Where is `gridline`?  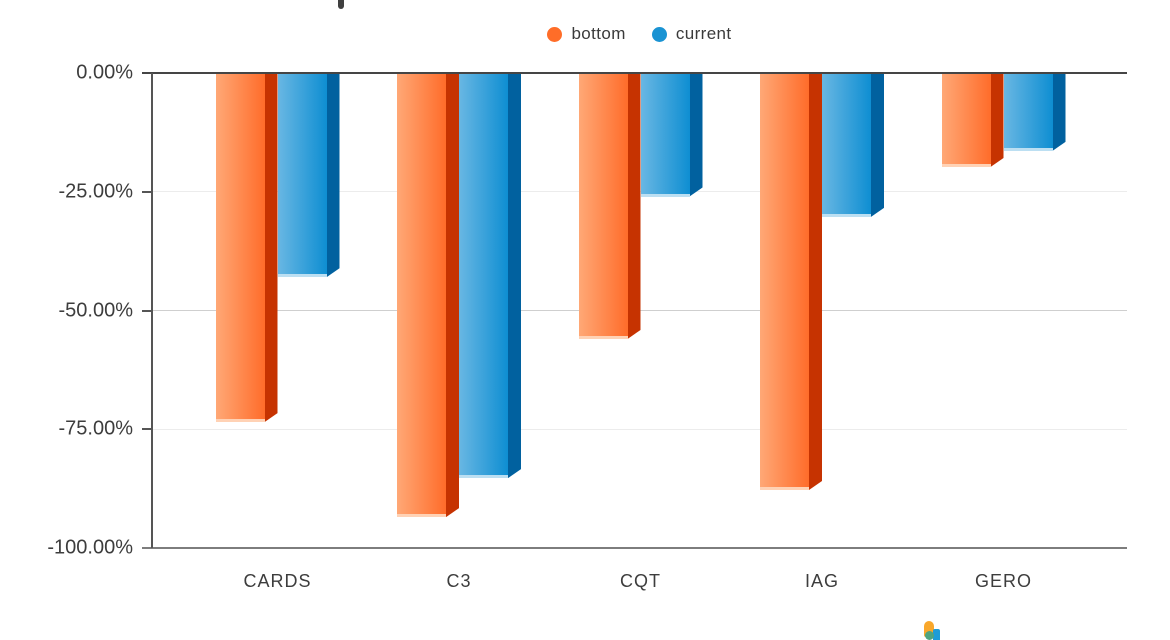
gridline is located at coordinates (639, 429).